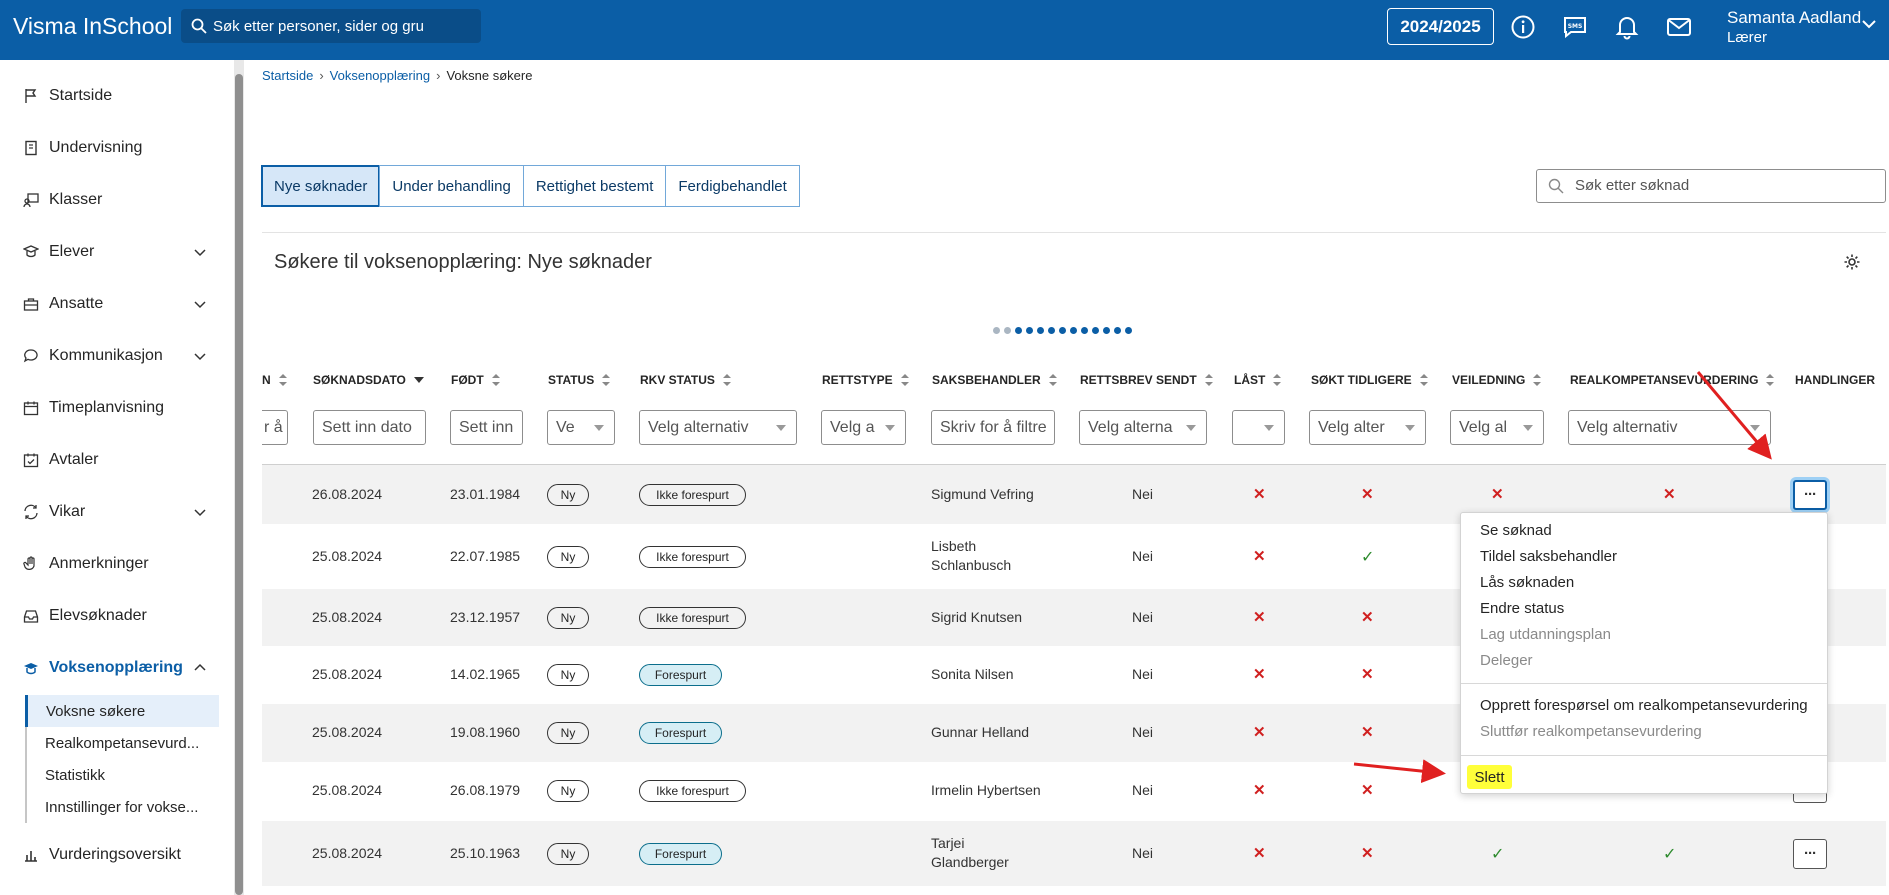 The height and width of the screenshot is (895, 1889). I want to click on sidebar-item-elever: Elever, so click(114, 252).